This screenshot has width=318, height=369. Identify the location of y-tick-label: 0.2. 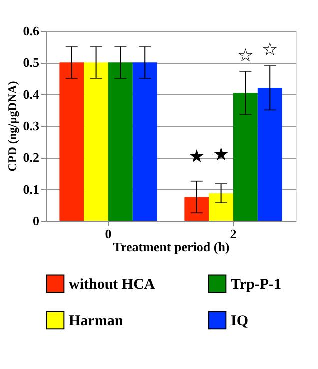
(31, 158).